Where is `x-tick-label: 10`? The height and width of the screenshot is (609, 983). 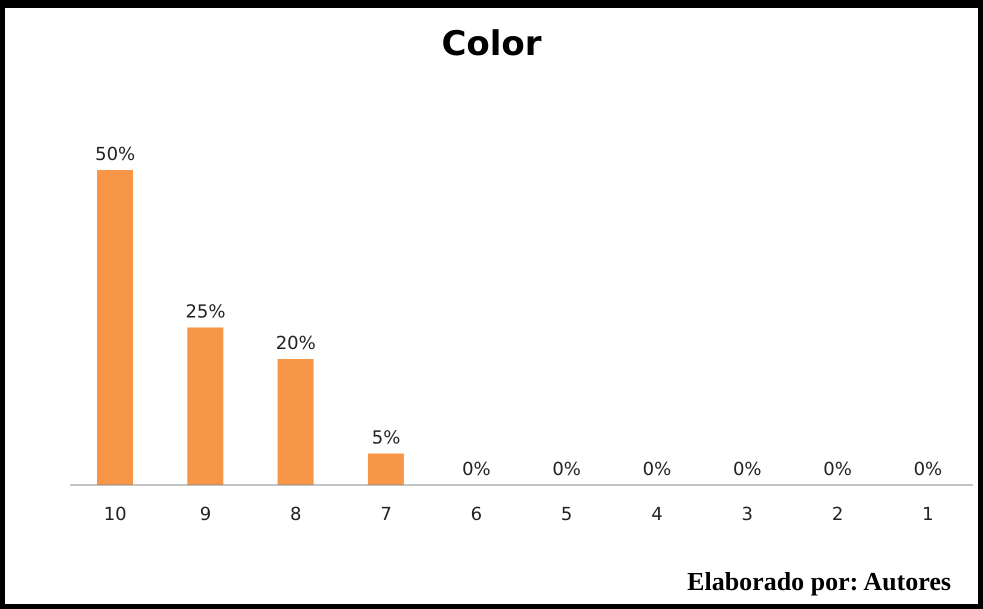 x-tick-label: 10 is located at coordinates (115, 514).